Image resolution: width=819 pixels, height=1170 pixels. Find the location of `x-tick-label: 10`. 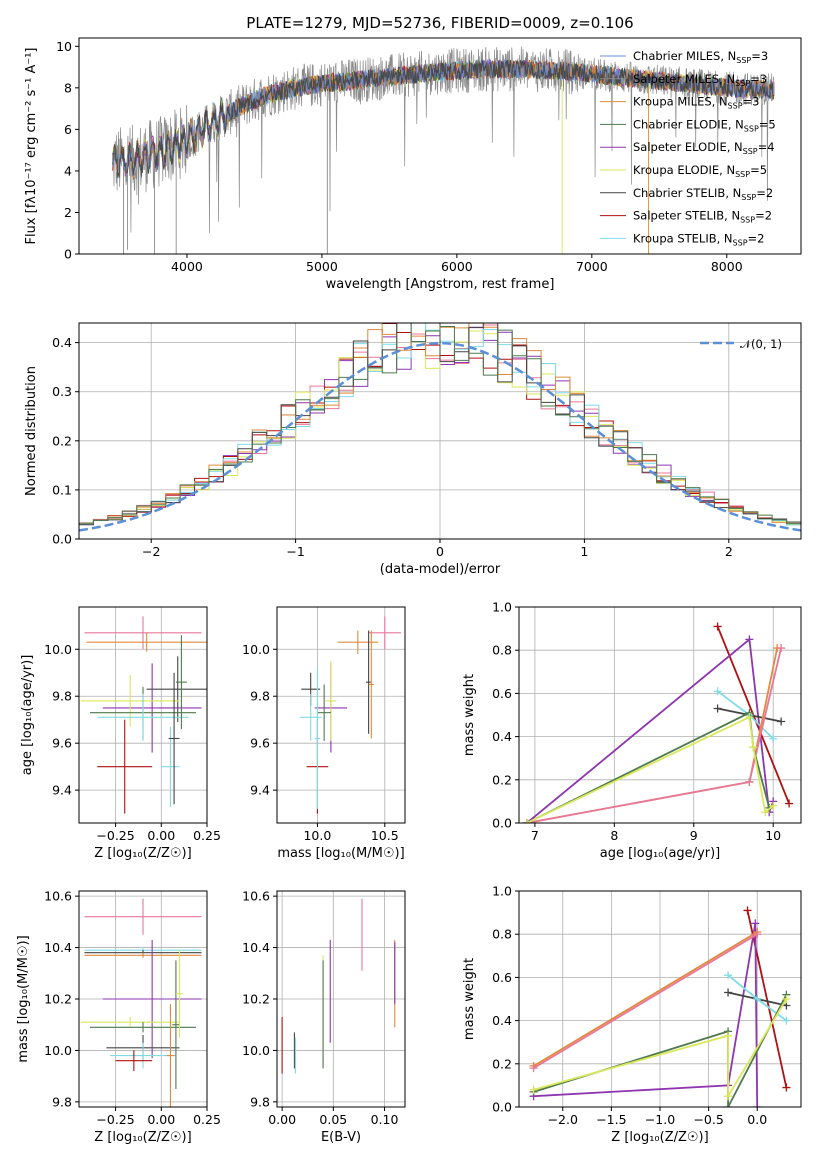

x-tick-label: 10 is located at coordinates (773, 835).